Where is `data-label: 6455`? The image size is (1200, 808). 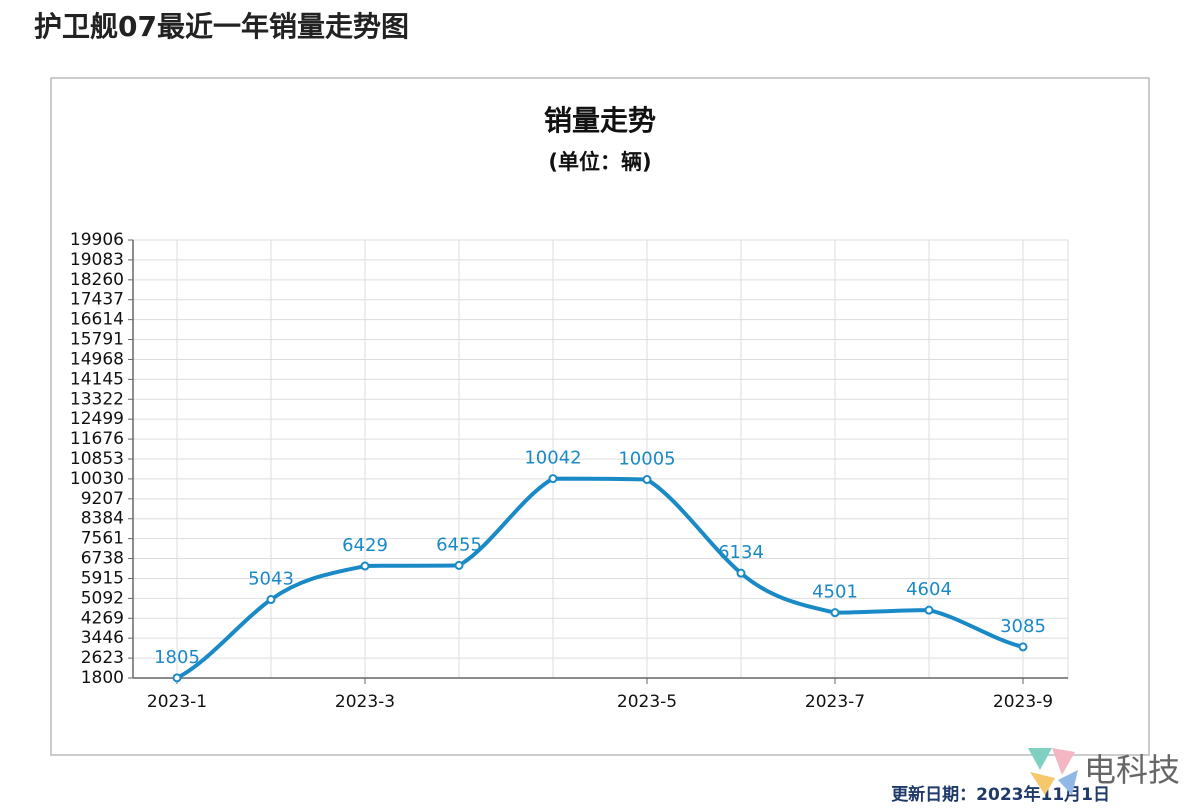 data-label: 6455 is located at coordinates (459, 544).